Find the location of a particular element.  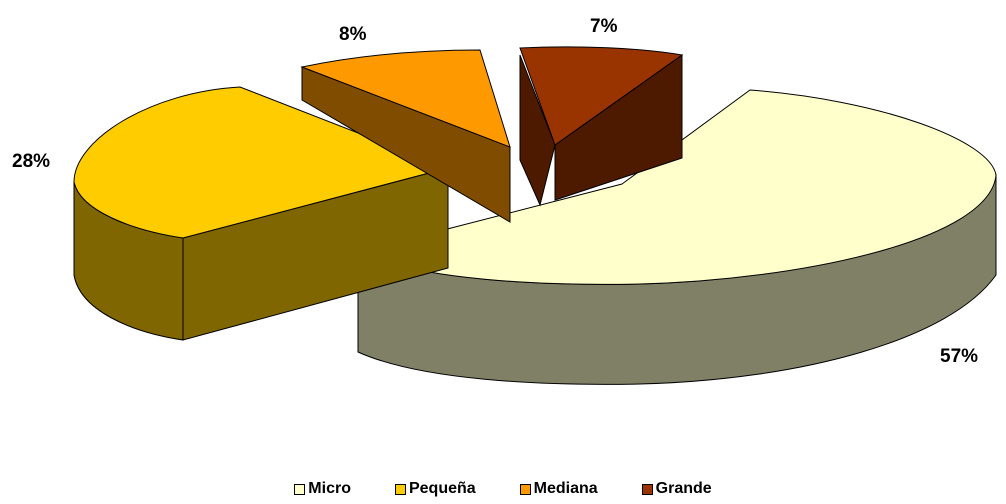

slice-mediana-group is located at coordinates (405, 136).